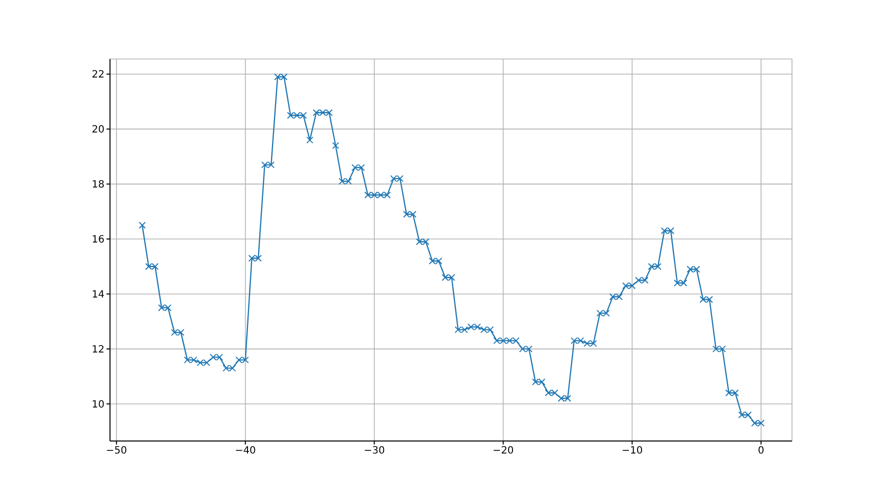 This screenshot has width=880, height=495. What do you see at coordinates (98, 130) in the screenshot?
I see `y-tick-label: 20` at bounding box center [98, 130].